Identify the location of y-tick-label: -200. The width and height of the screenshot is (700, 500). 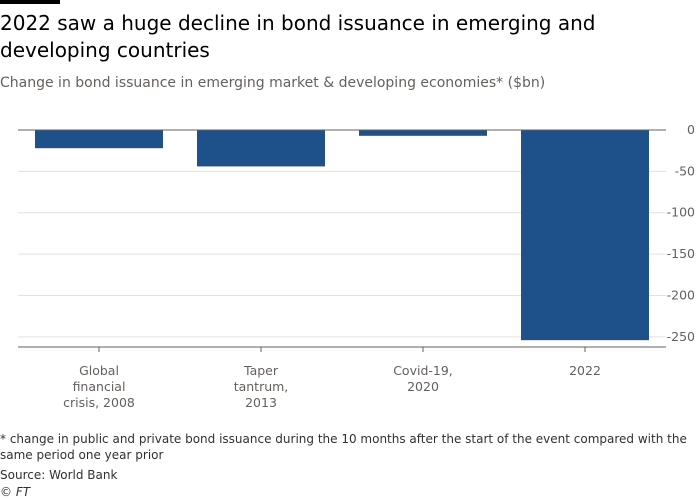
(681, 294).